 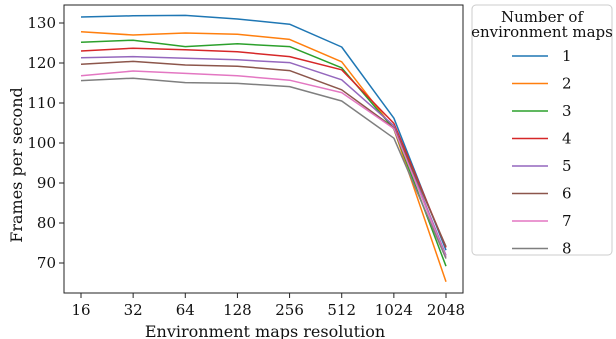 I want to click on x-axis-label: Environment maps resolution, so click(x=265, y=330).